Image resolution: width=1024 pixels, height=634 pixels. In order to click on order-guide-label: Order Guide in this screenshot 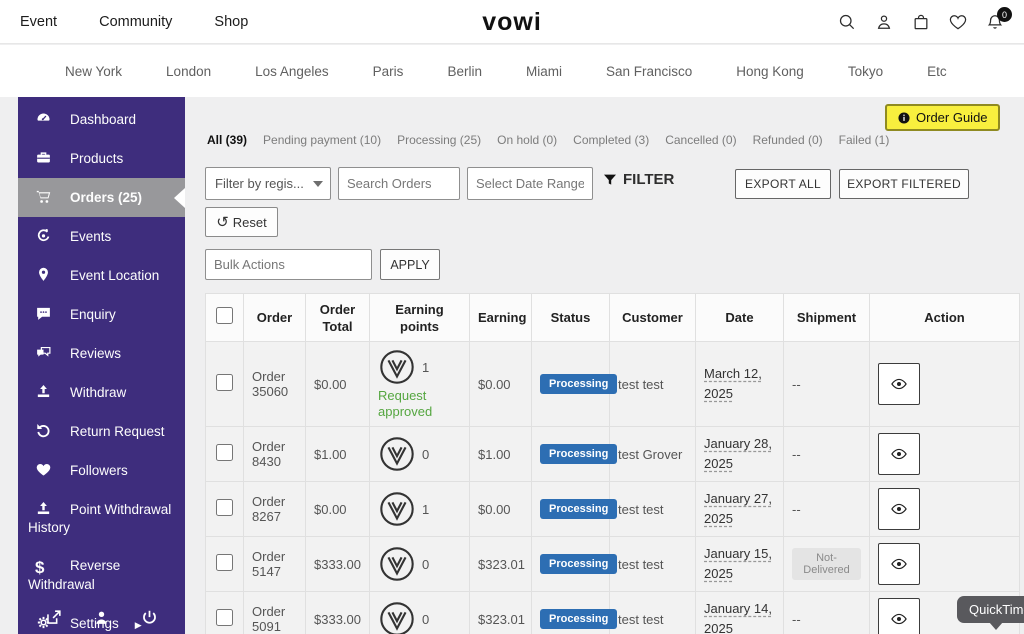, I will do `click(952, 117)`.